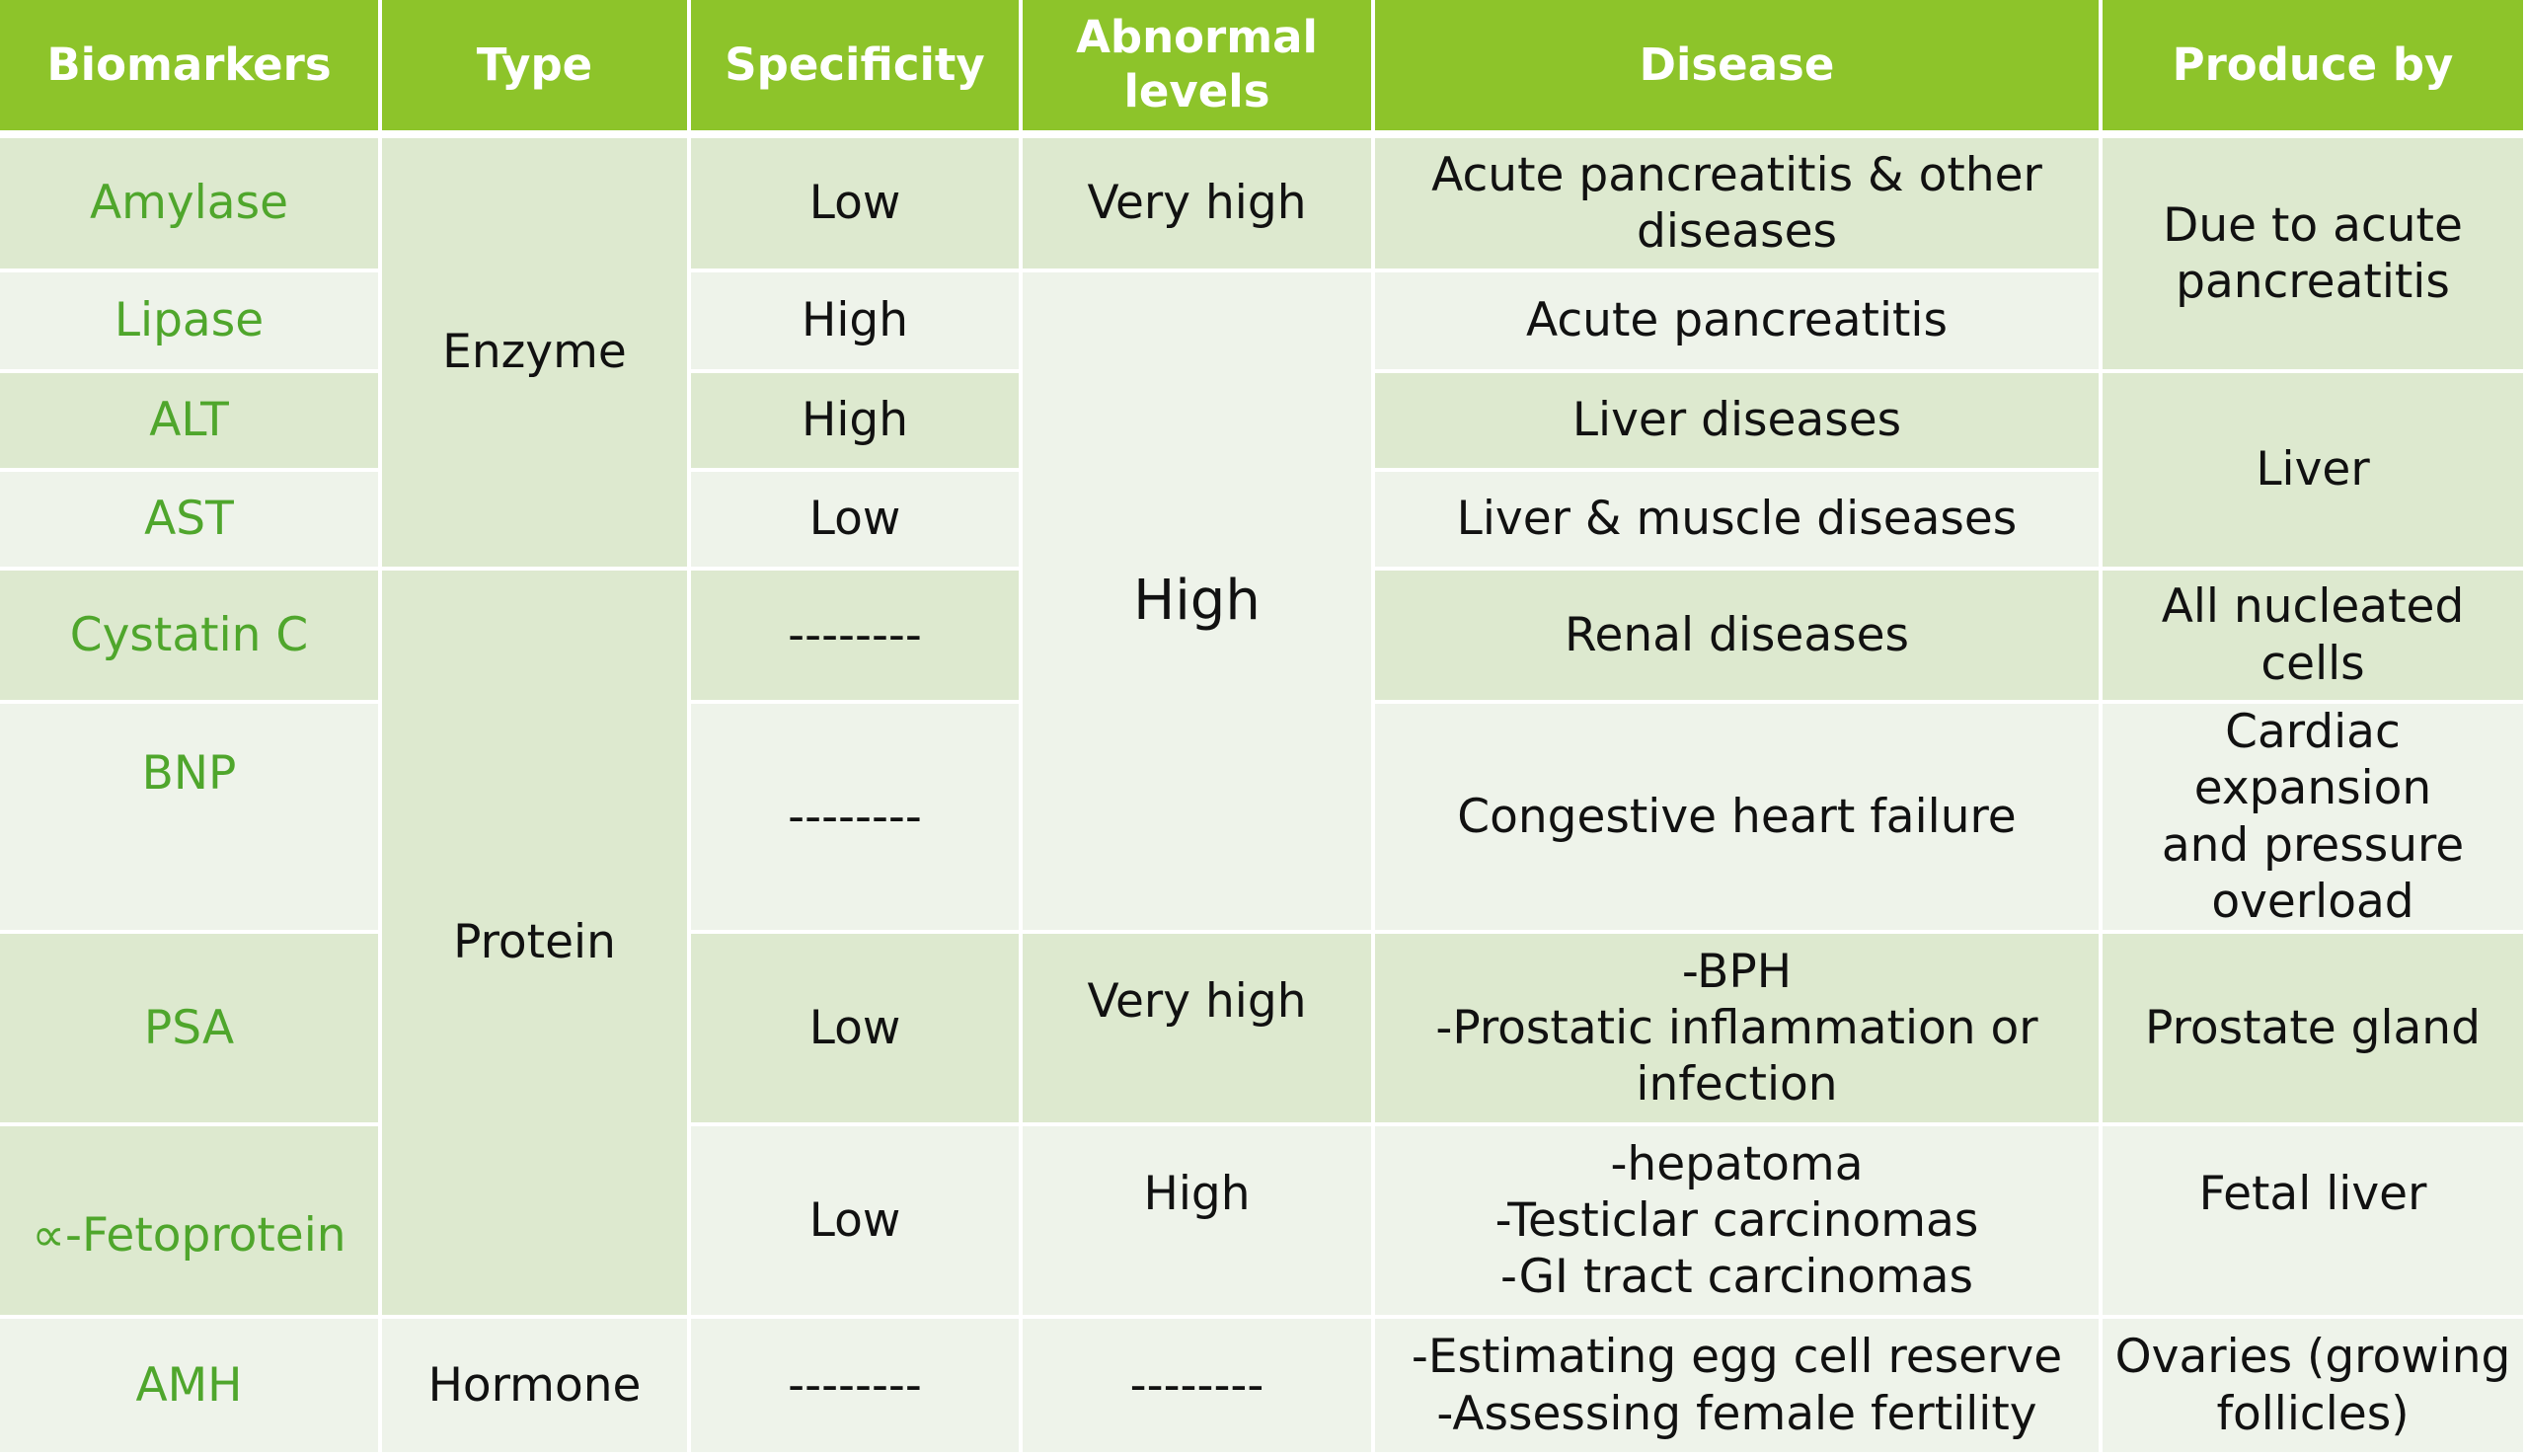  Describe the element at coordinates (1199, 1223) in the screenshot. I see `abnormal-cell: High` at that location.